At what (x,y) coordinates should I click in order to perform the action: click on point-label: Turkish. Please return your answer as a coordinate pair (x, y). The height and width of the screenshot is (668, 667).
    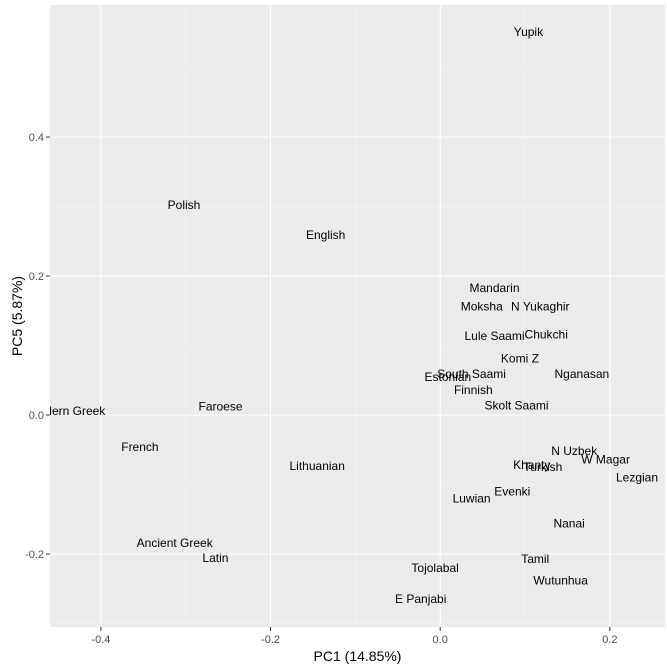
    Looking at the image, I should click on (542, 467).